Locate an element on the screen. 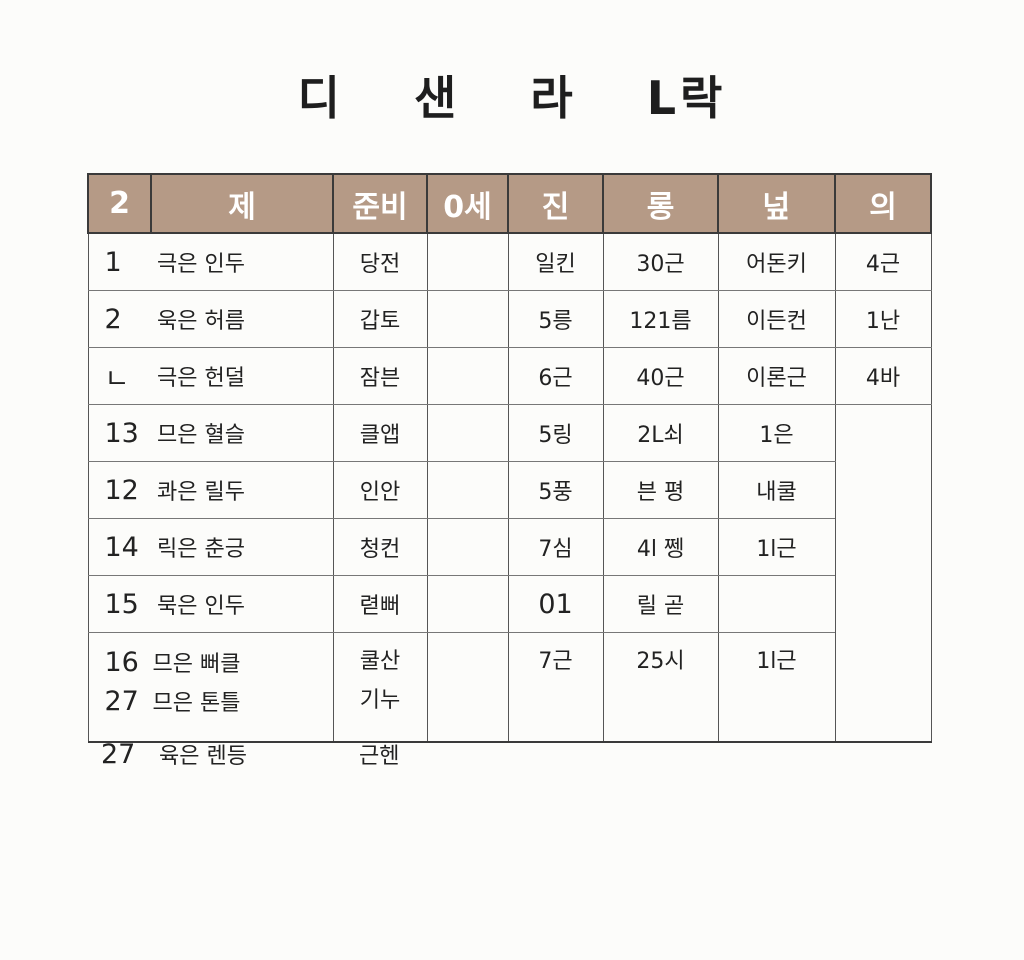  outside-row: 27 육은 렌등 근헨 is located at coordinates (301, 754).